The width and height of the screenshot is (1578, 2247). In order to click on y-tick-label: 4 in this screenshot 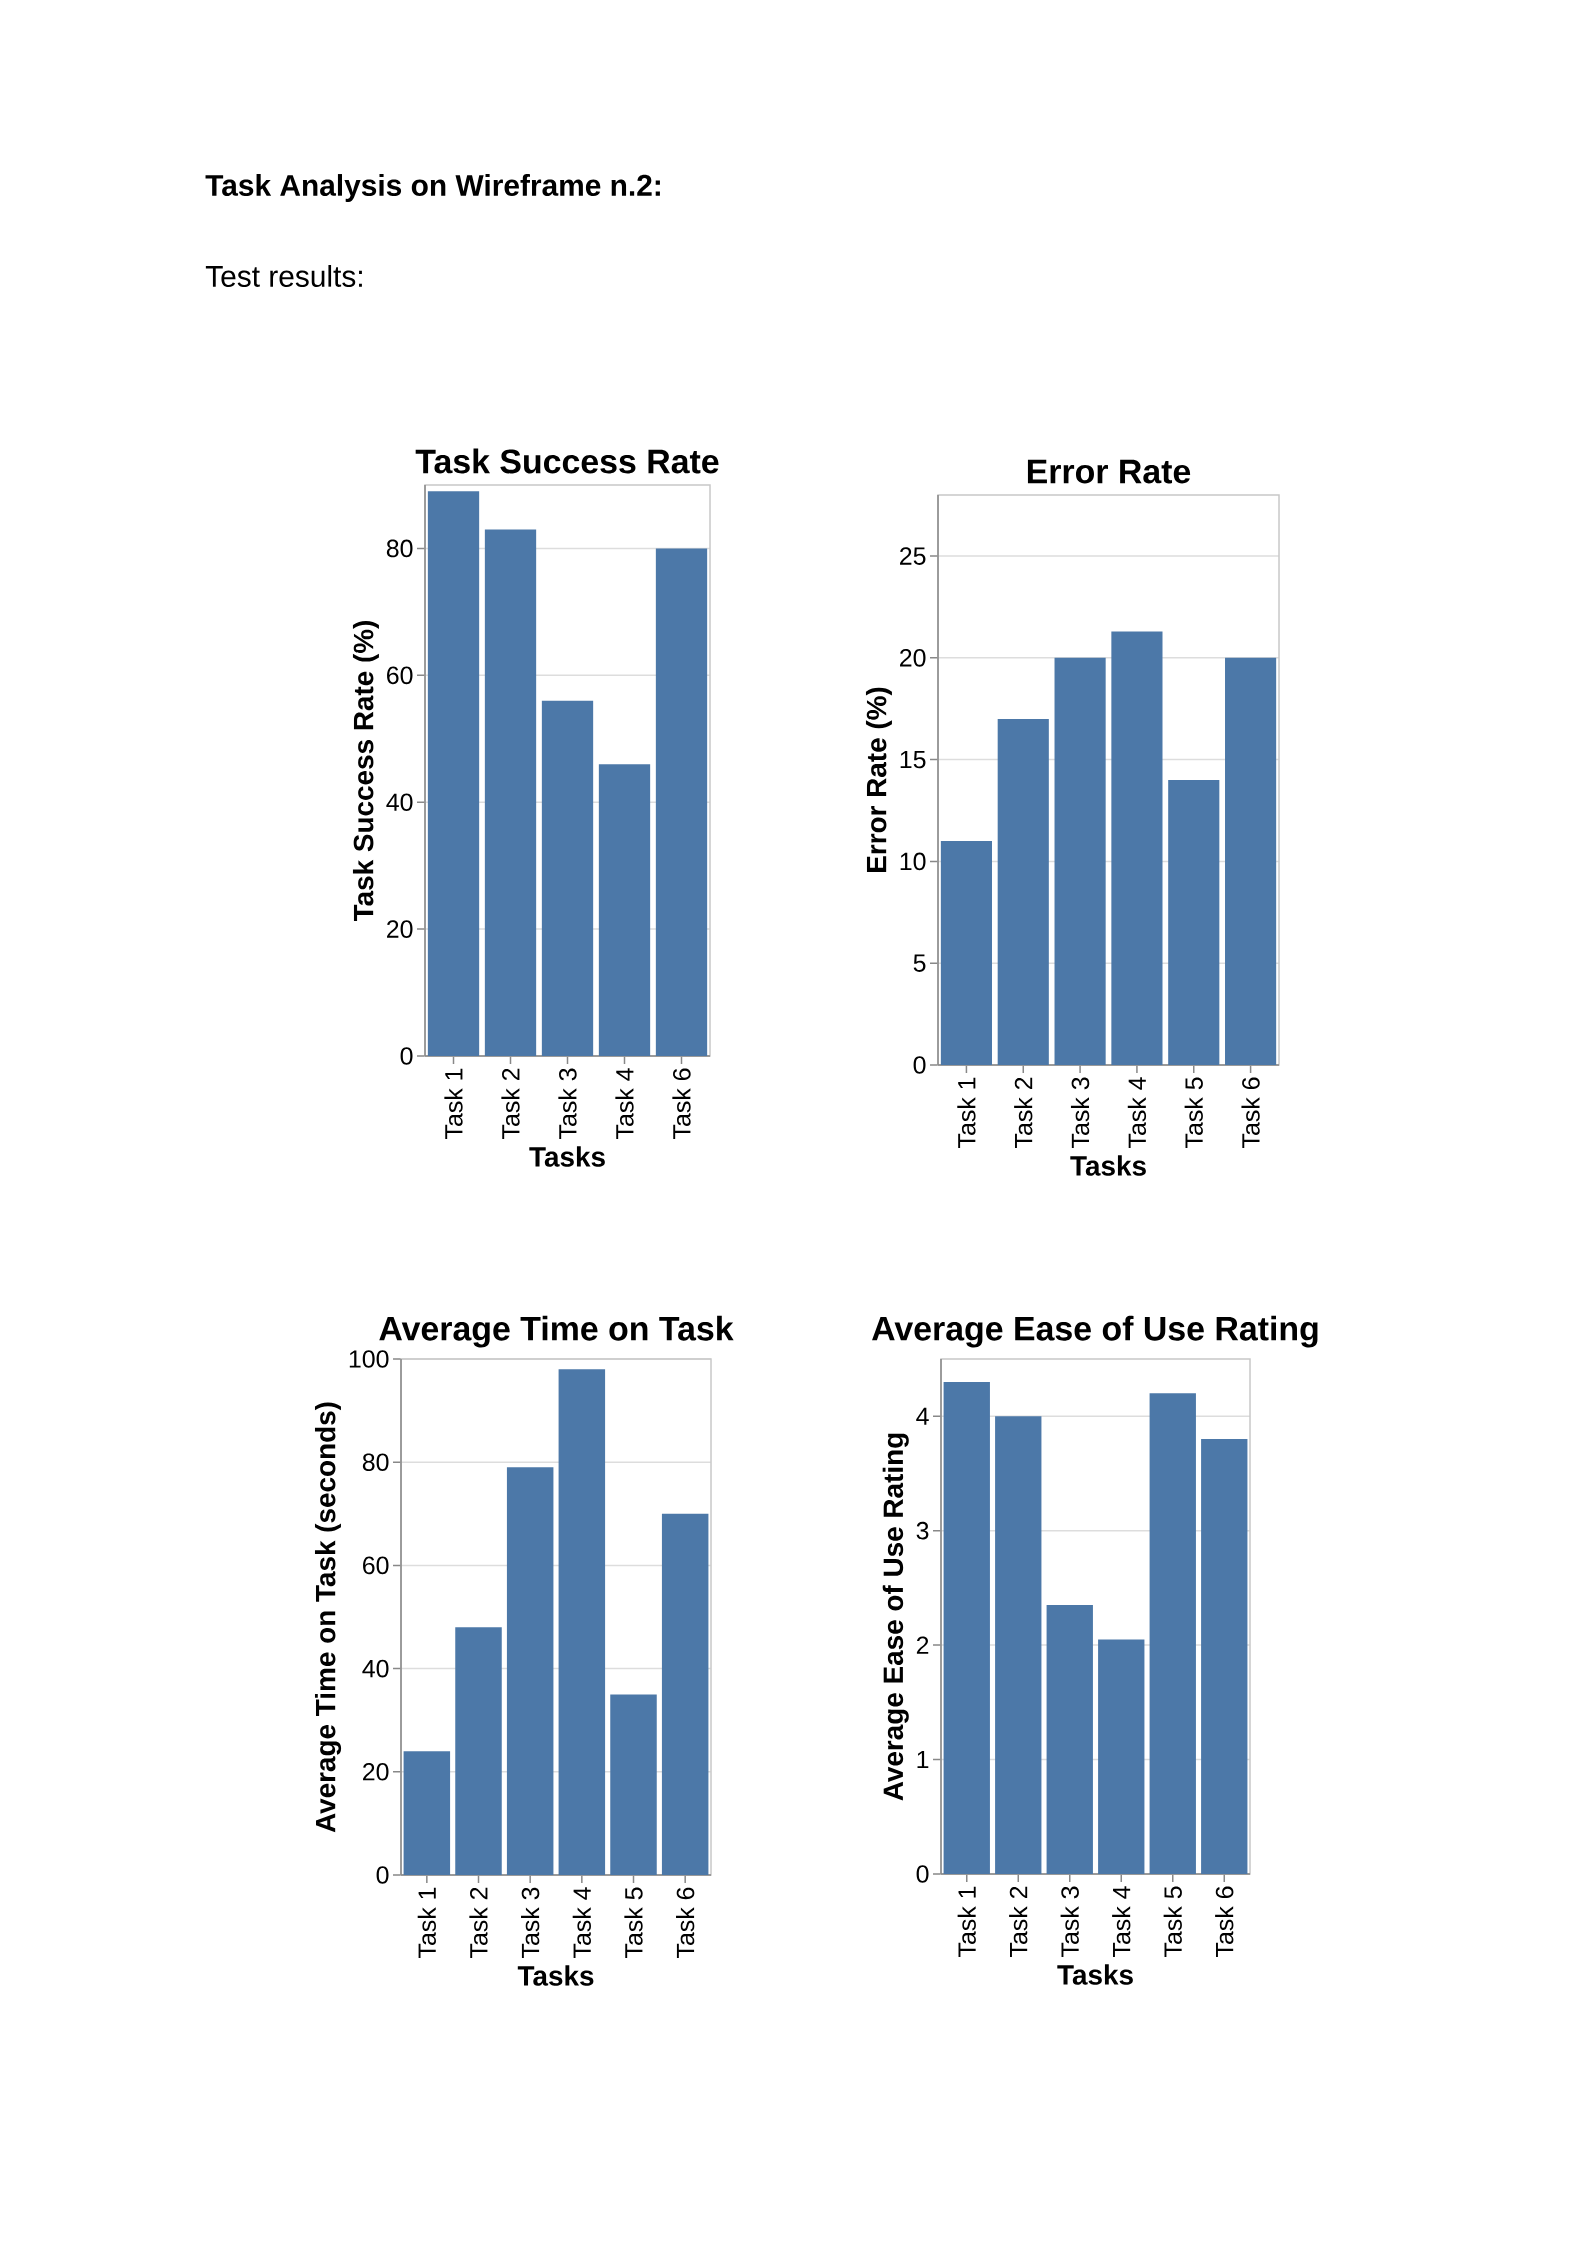, I will do `click(922, 1416)`.